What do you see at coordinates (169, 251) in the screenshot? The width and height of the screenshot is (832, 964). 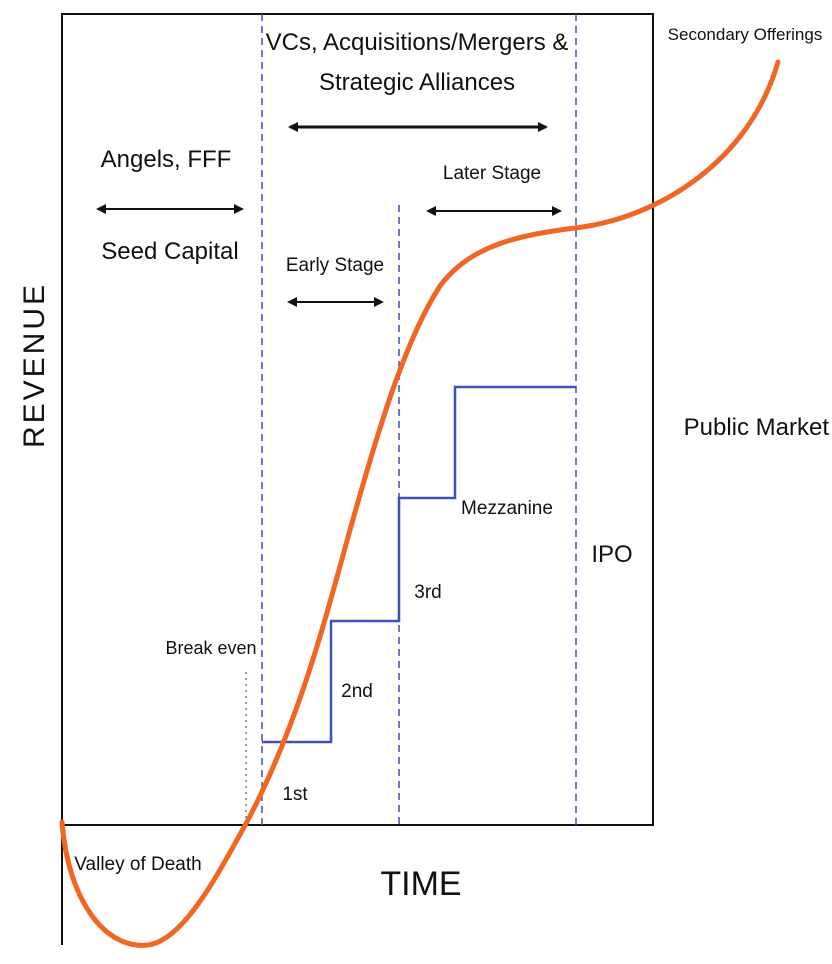 I see `seed-capital-label: Seed Capital` at bounding box center [169, 251].